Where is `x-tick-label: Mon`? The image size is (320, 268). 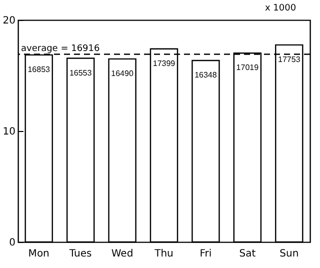 x-tick-label: Mon is located at coordinates (39, 254).